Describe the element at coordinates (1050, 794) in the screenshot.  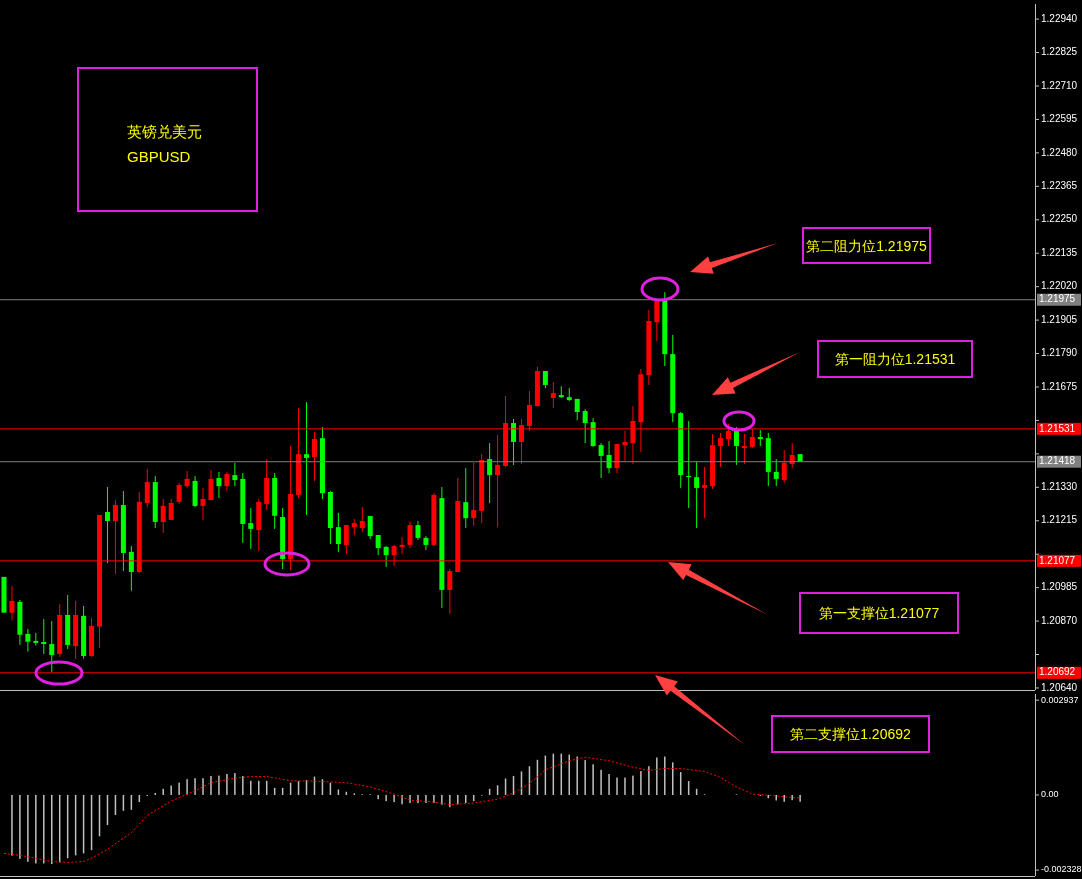
I see `y-tick-label: 0.00` at that location.